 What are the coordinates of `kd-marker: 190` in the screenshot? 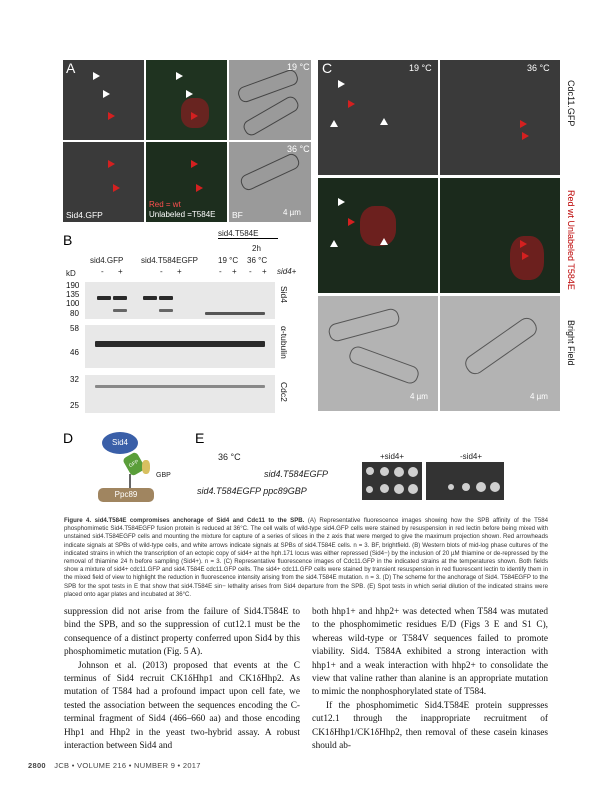 It's located at (73, 285).